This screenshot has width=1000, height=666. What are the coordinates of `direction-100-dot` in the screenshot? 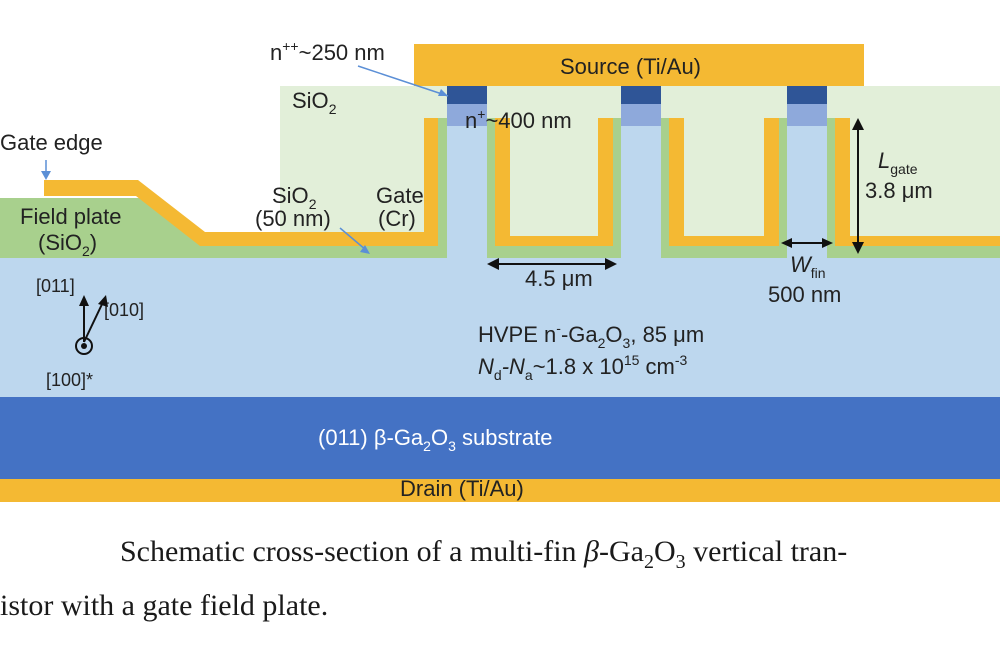 It's located at (84, 346).